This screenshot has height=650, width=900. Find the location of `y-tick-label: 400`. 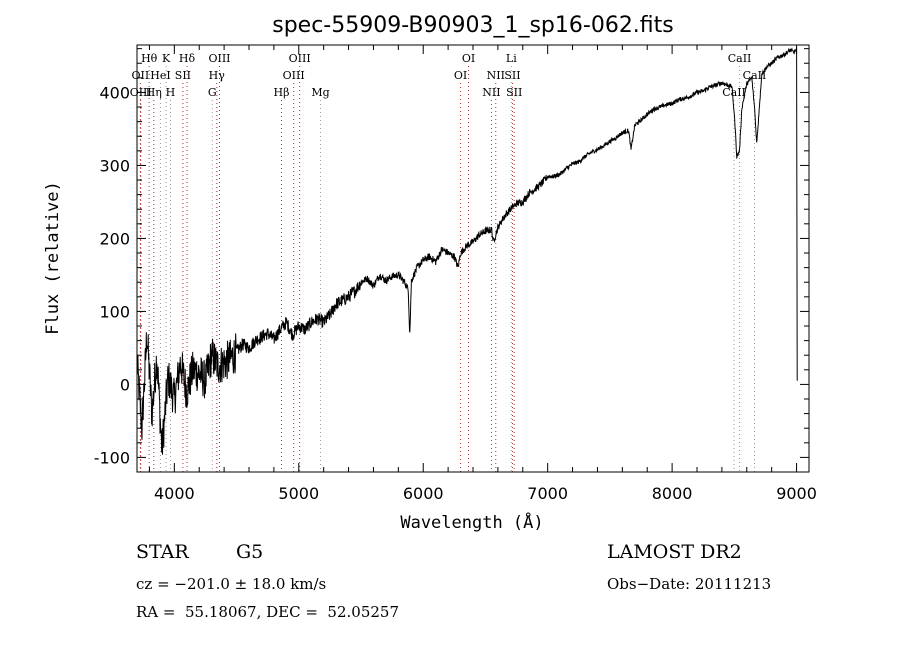

y-tick-label: 400 is located at coordinates (114, 92).